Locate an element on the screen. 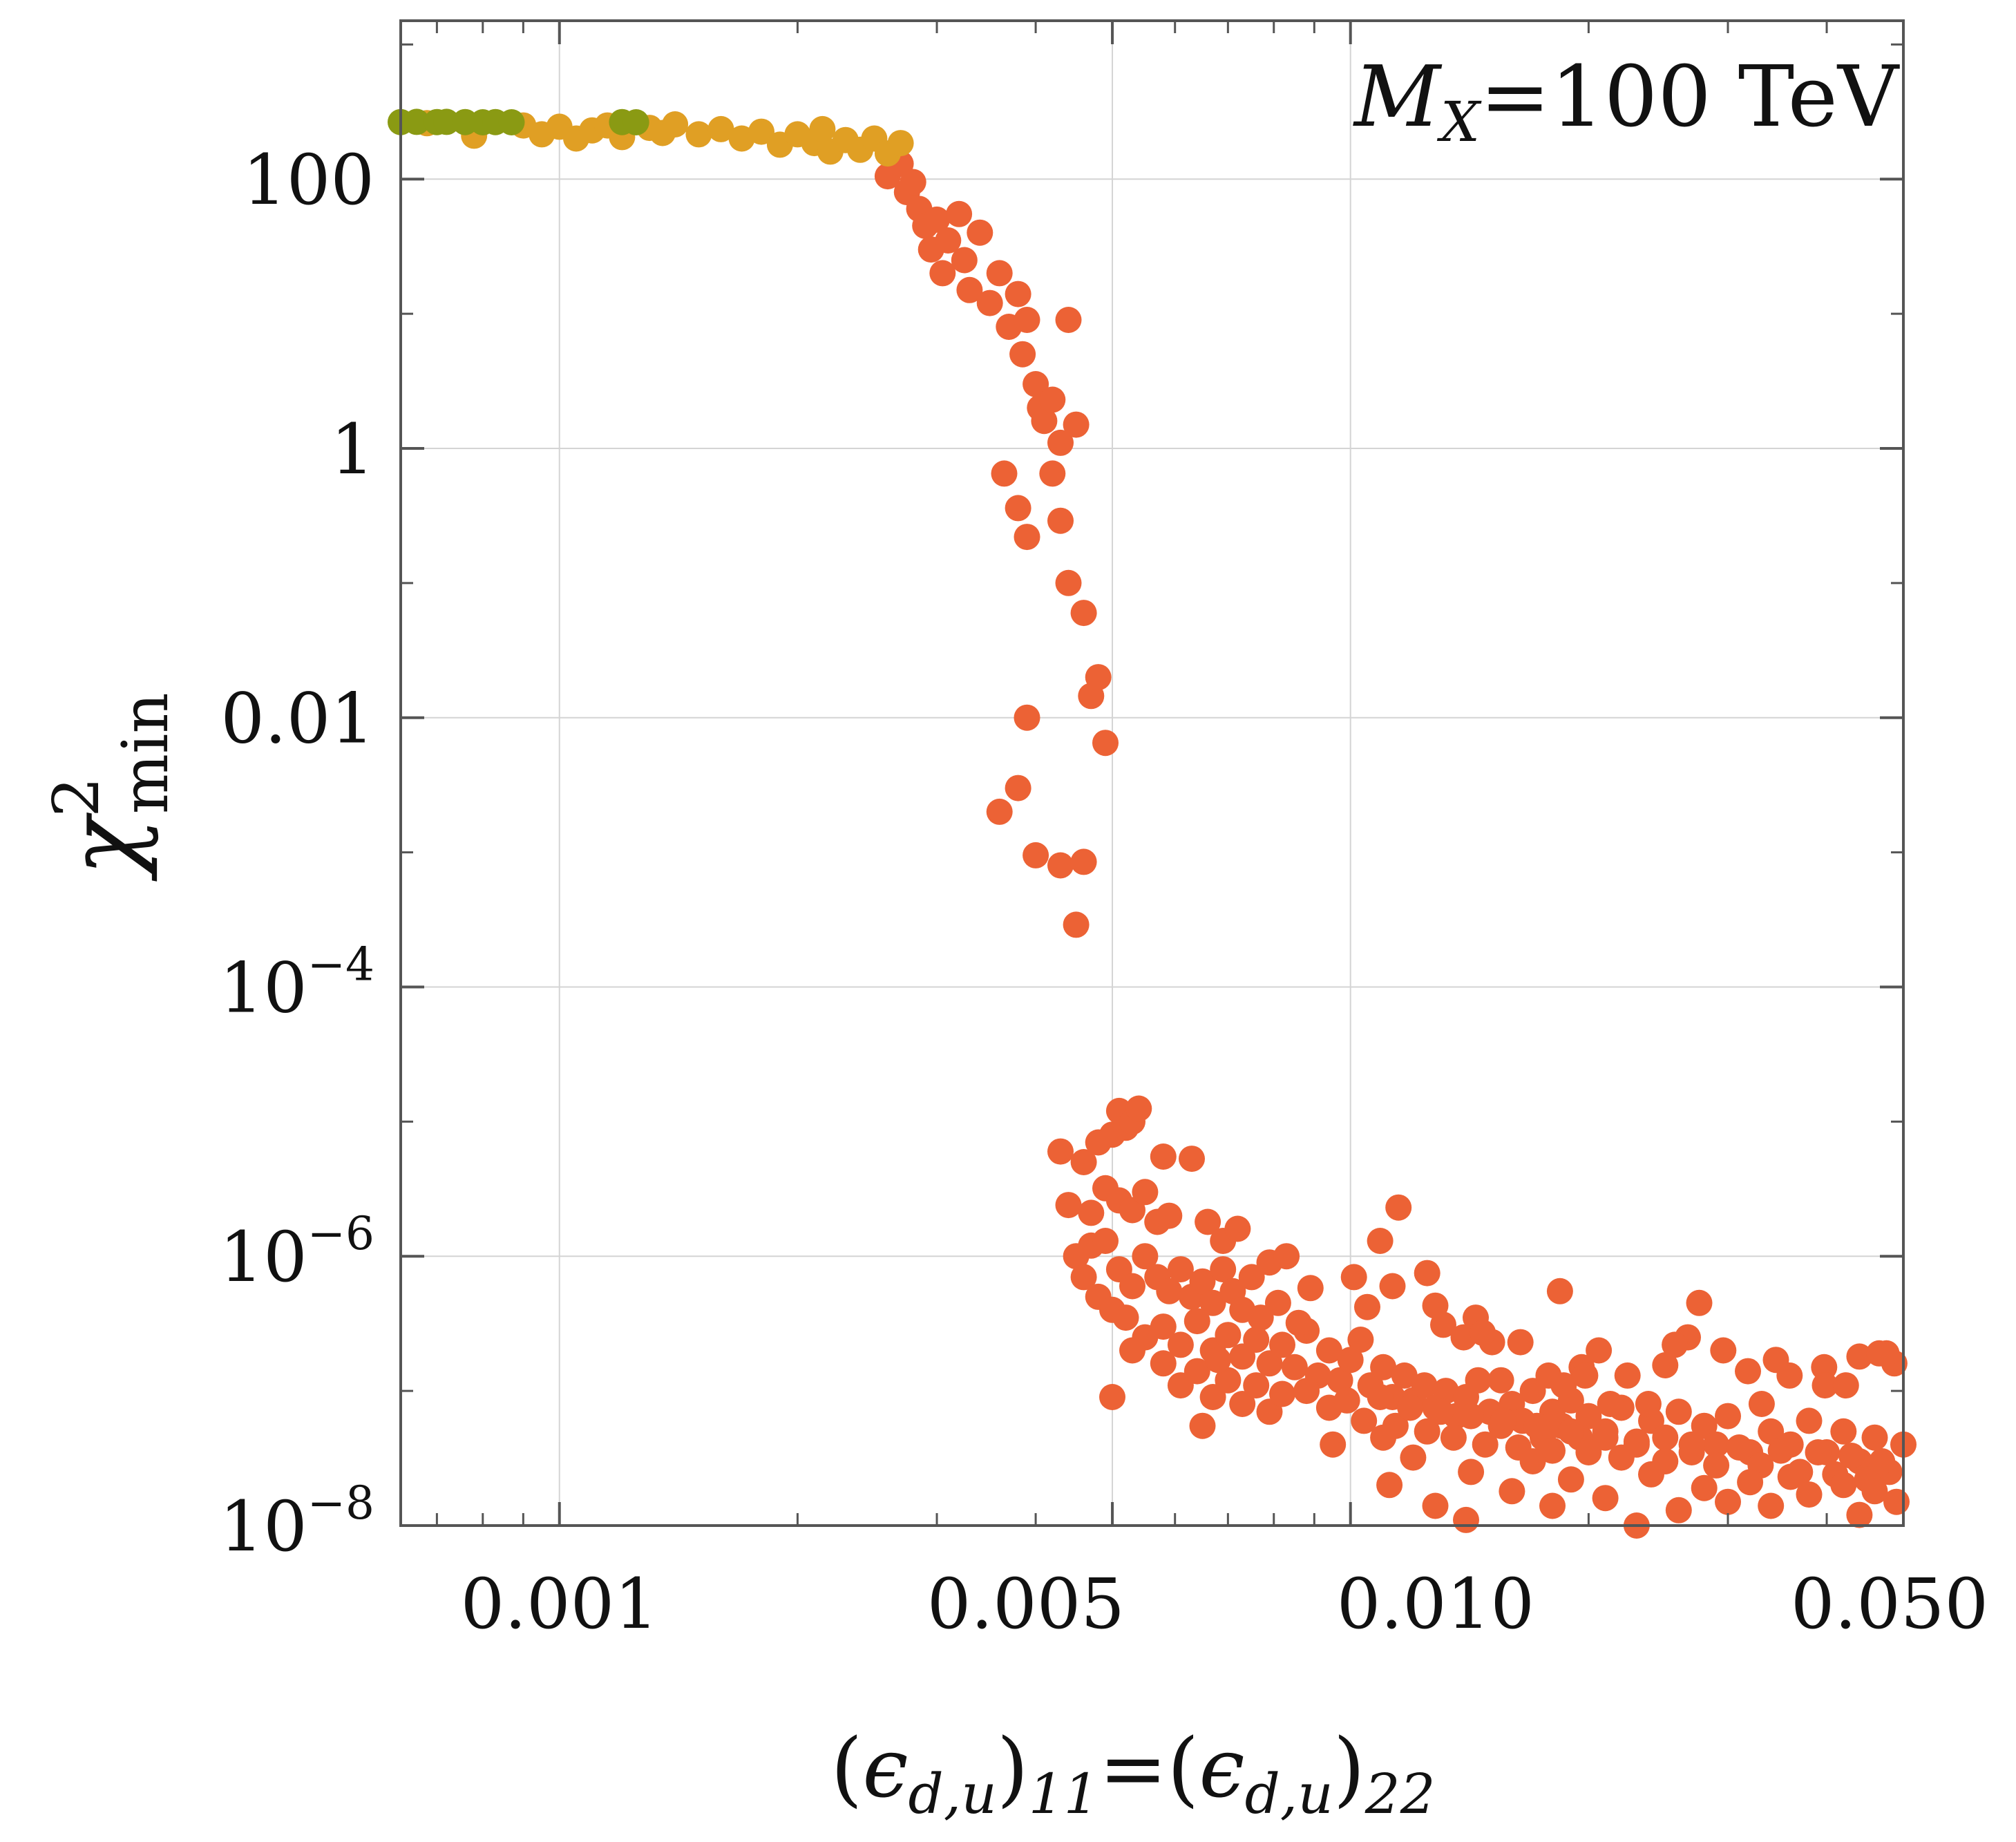  x-tick-label: 0.010 is located at coordinates (1435, 1604).